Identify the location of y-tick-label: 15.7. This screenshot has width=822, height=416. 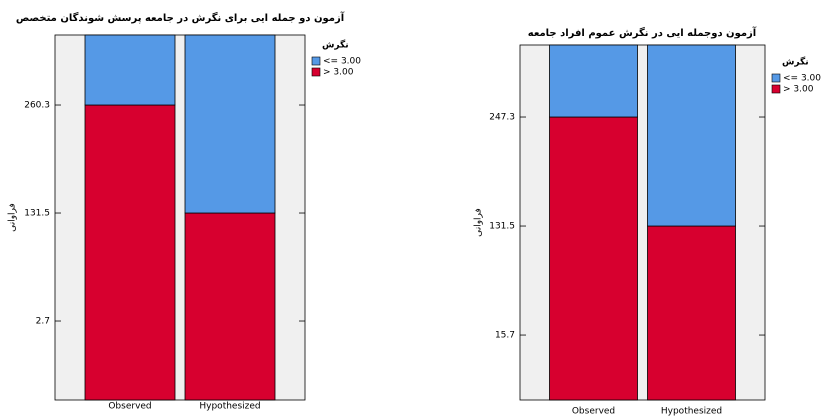
(505, 336).